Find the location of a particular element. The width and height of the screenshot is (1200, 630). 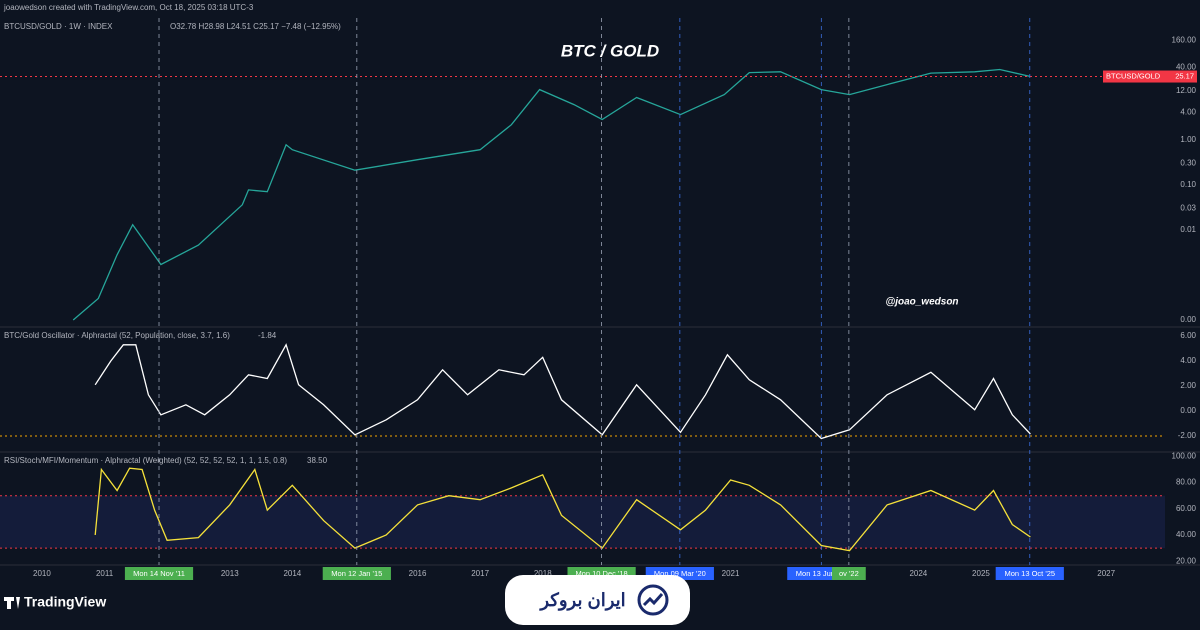

x-tick-label: 2011 is located at coordinates (105, 573).